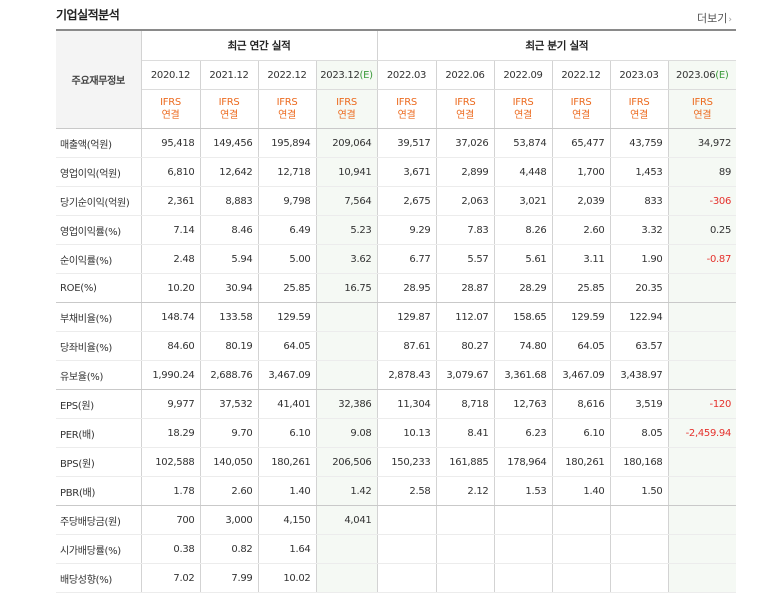 The height and width of the screenshot is (593, 757). I want to click on table-cell: 9.70, so click(229, 433).